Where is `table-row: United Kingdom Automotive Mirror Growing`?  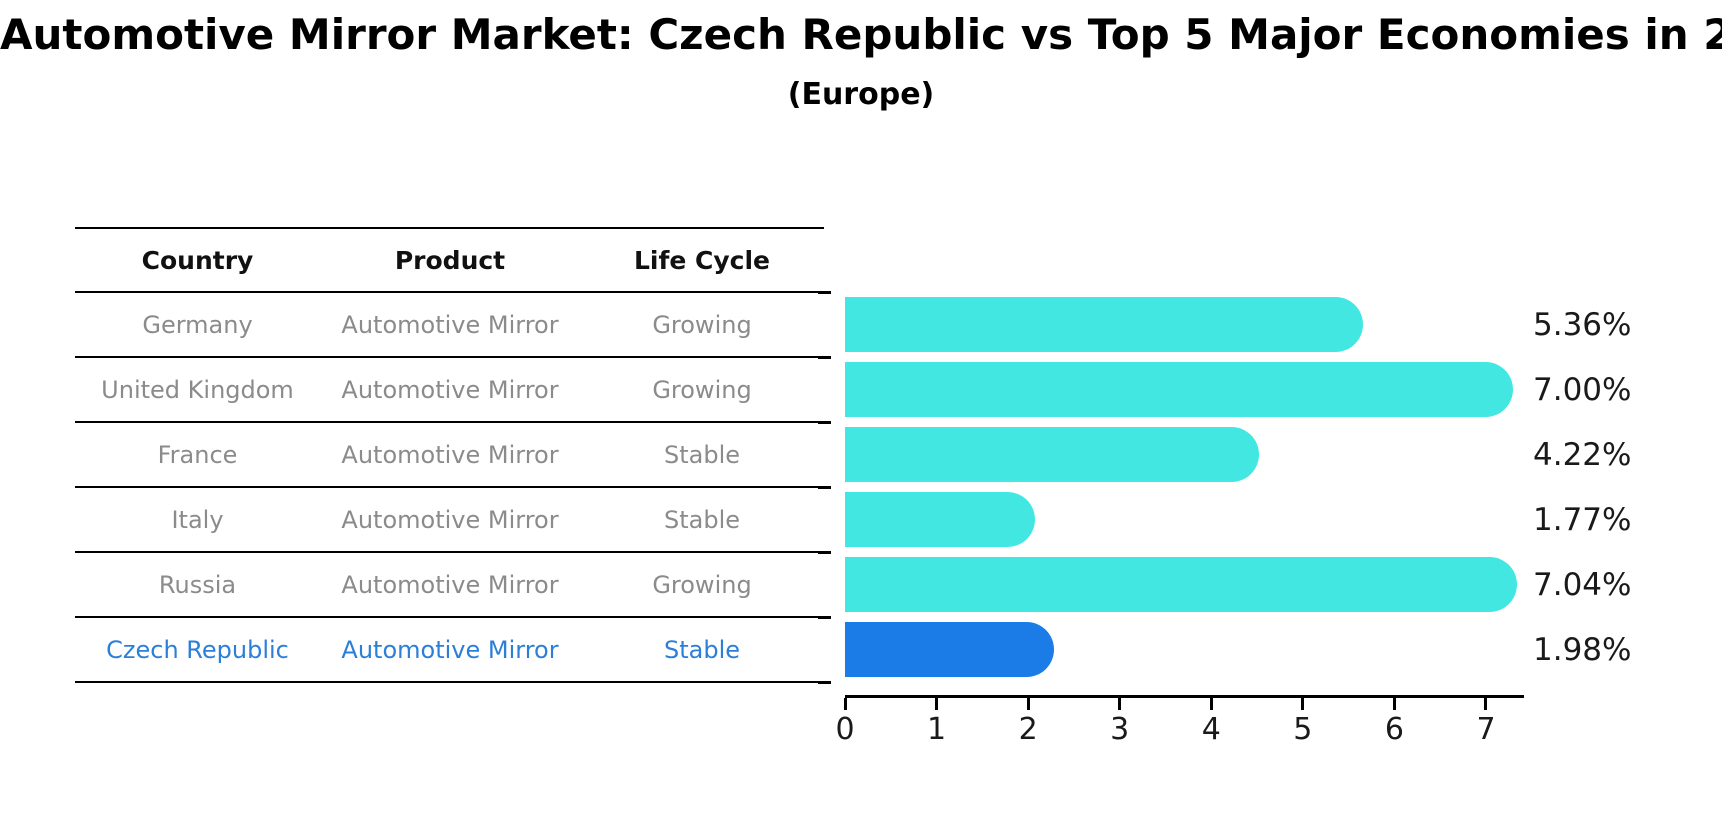
table-row: United Kingdom Automotive Mirror Growing is located at coordinates (449, 390).